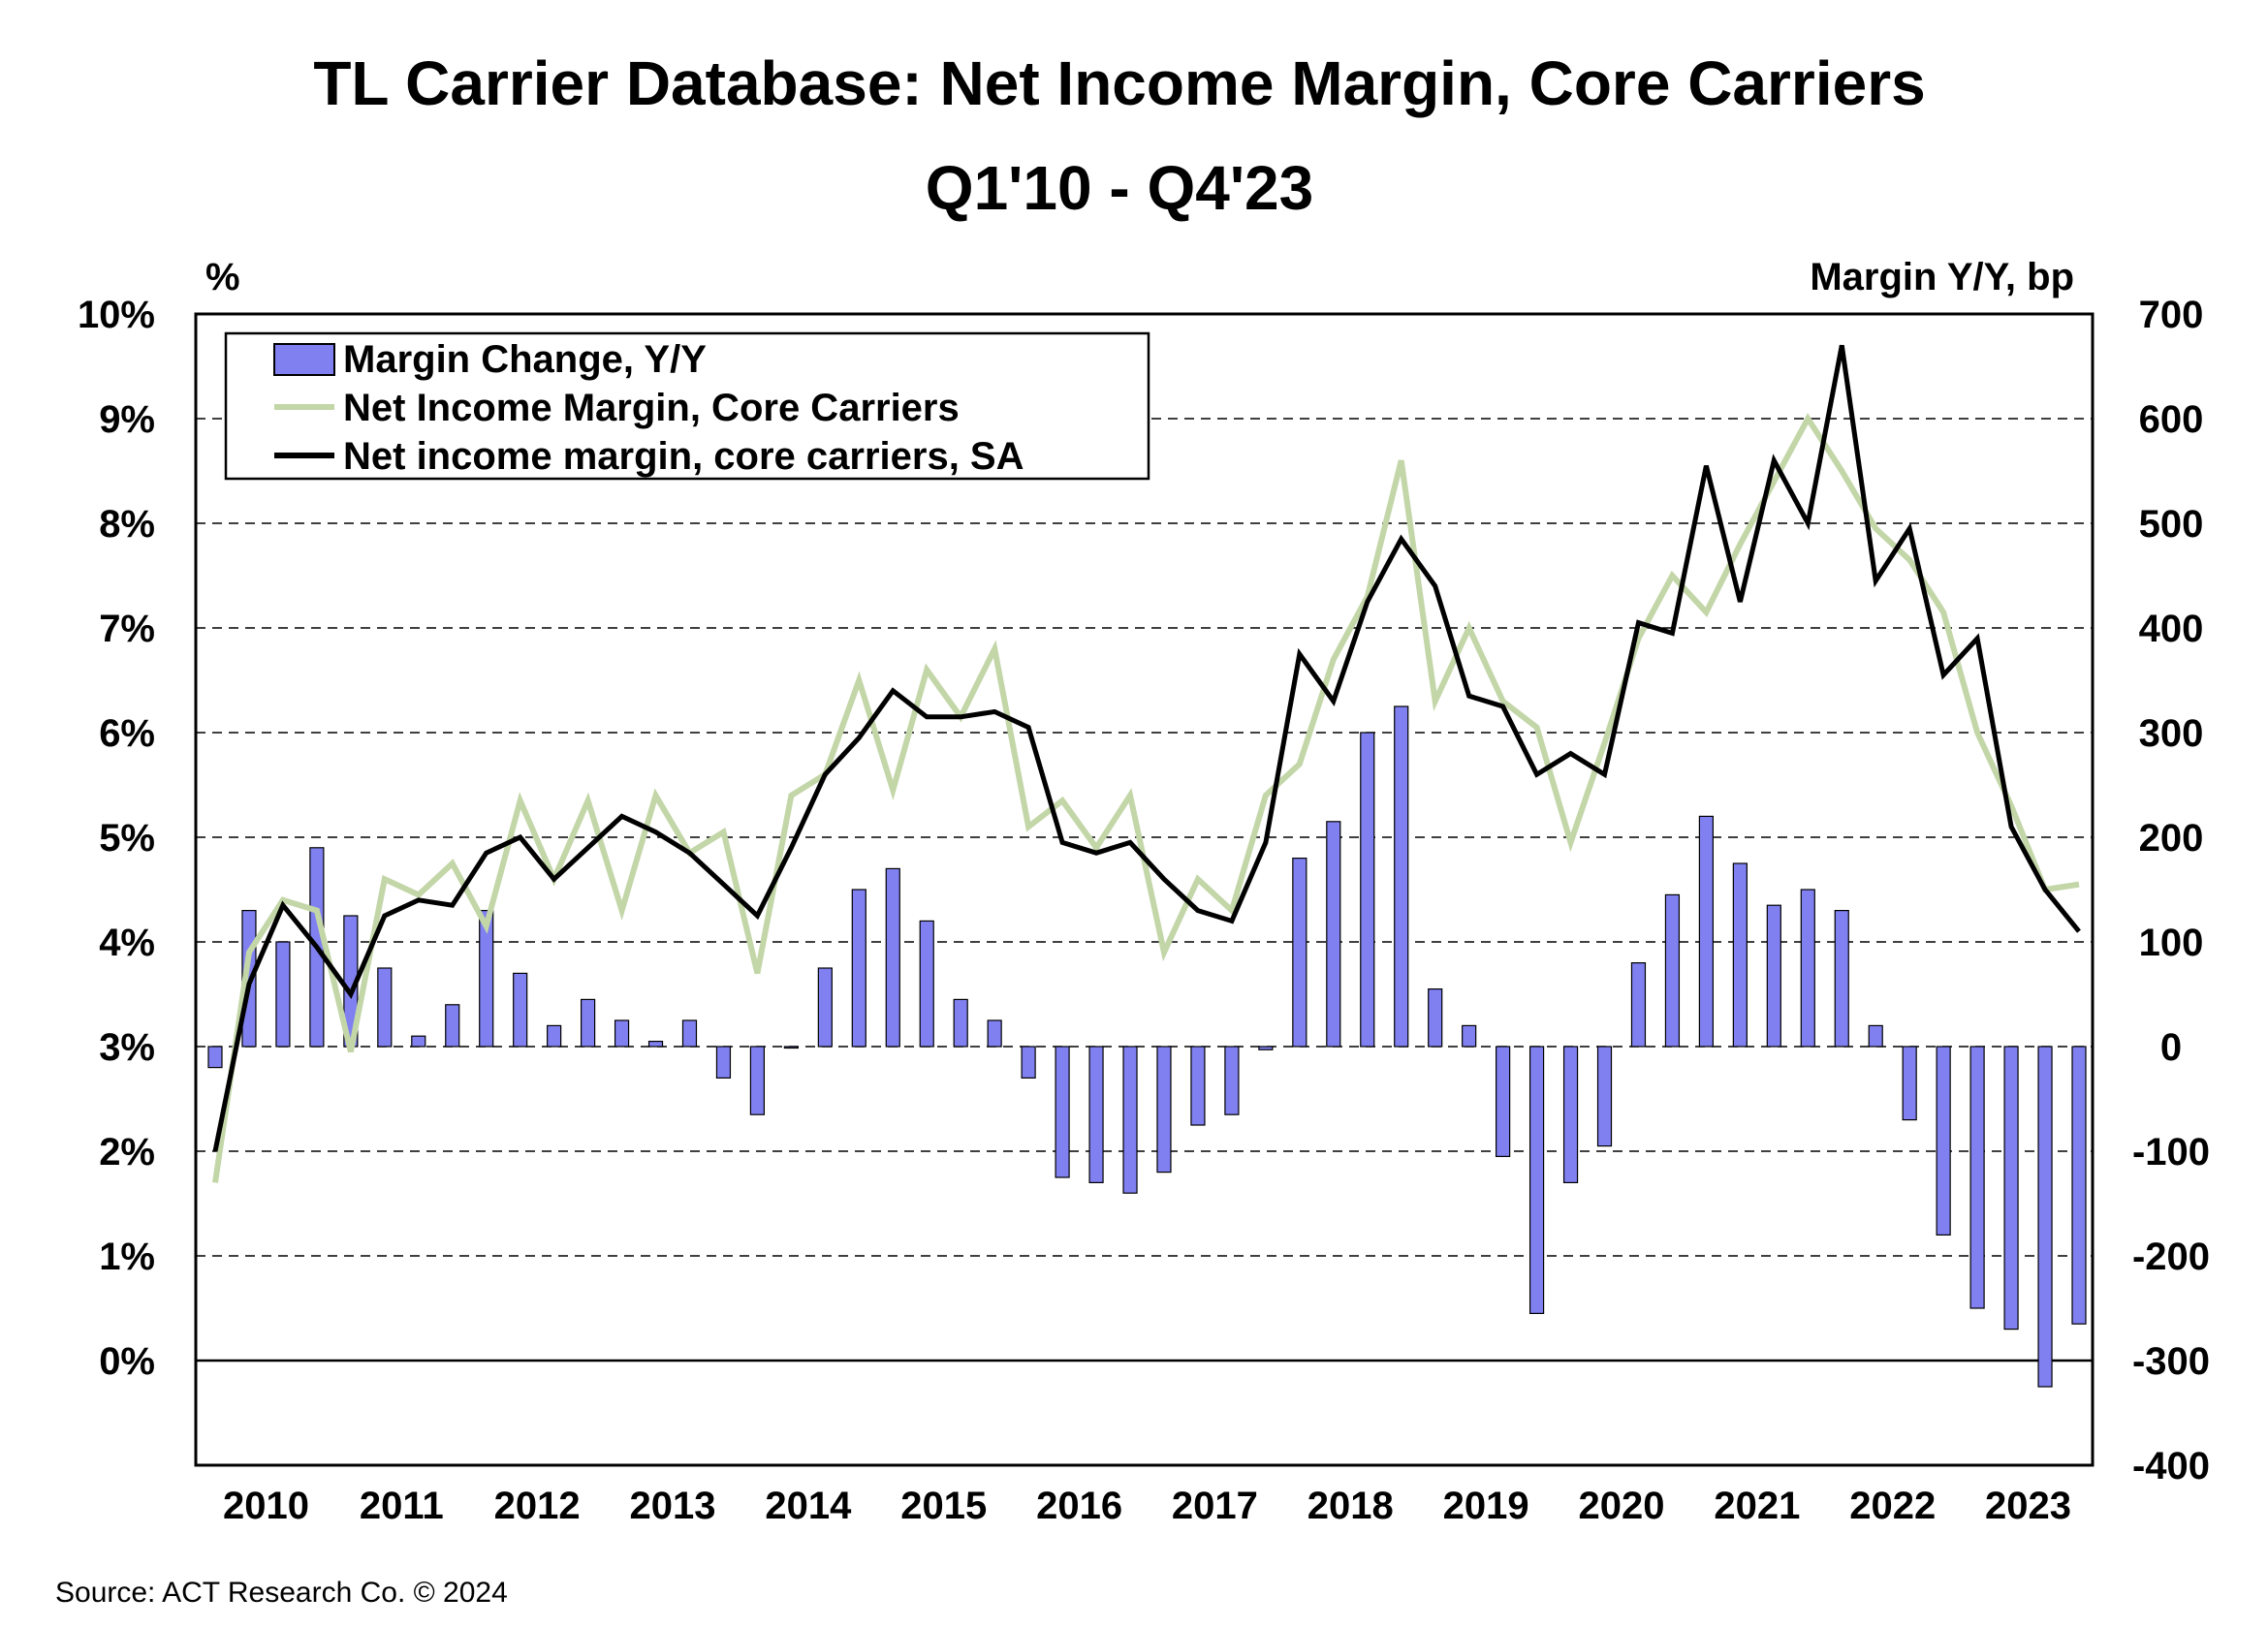 The image size is (2268, 1628). What do you see at coordinates (2028, 1506) in the screenshot?
I see `x-axis-tick-label: 2023` at bounding box center [2028, 1506].